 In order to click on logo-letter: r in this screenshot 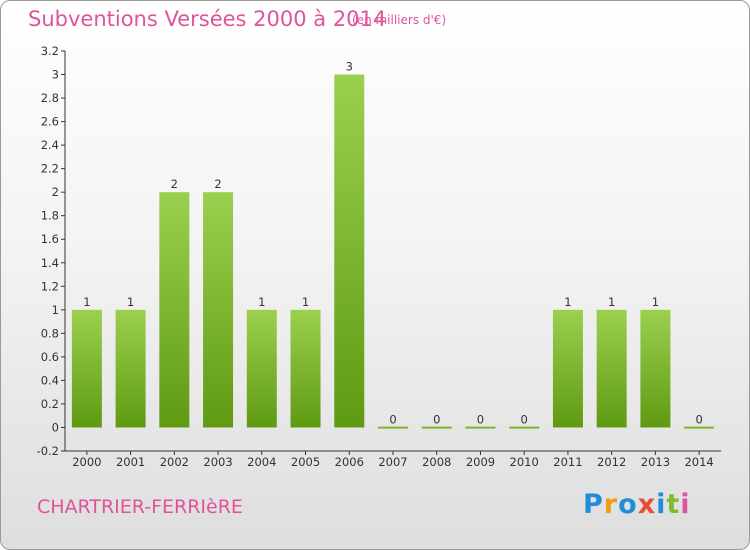, I will do `click(611, 504)`.